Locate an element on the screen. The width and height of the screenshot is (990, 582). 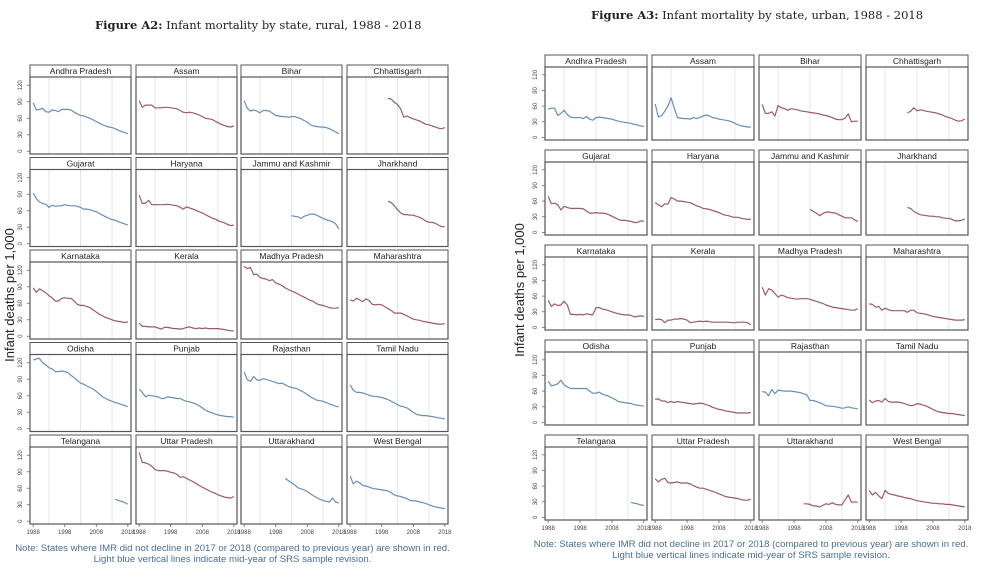
urban-panel-jammu-and-kashmir: Jammu and Kashmir is located at coordinates (810, 192).